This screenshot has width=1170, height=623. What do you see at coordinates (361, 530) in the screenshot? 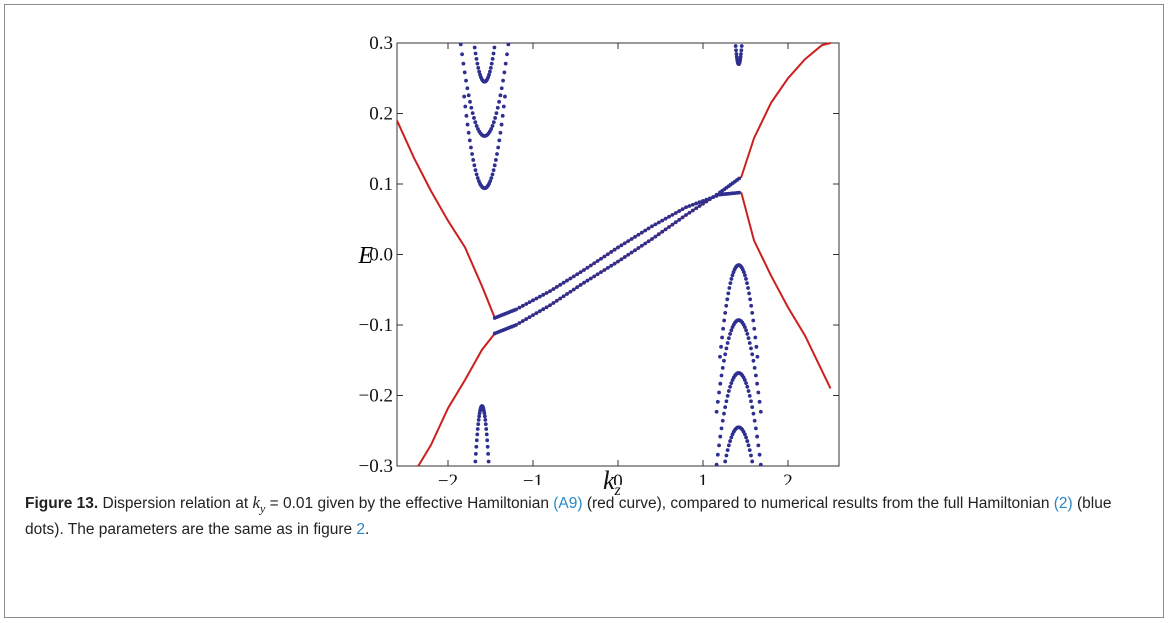
I see `ref-fig2-link: 2` at bounding box center [361, 530].